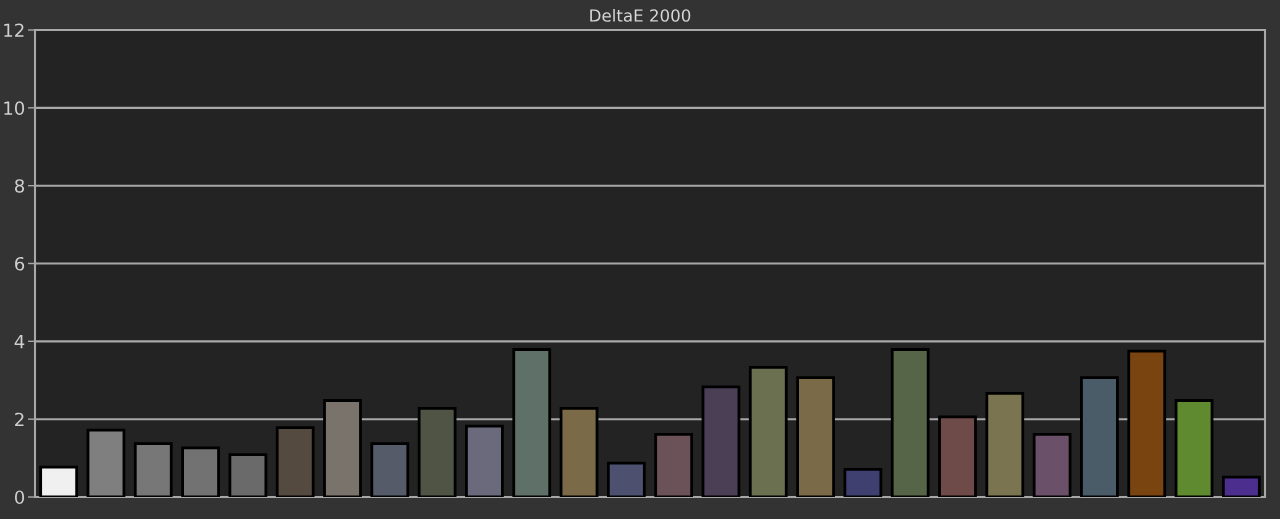  What do you see at coordinates (19, 419) in the screenshot?
I see `y-tick-label: 2` at bounding box center [19, 419].